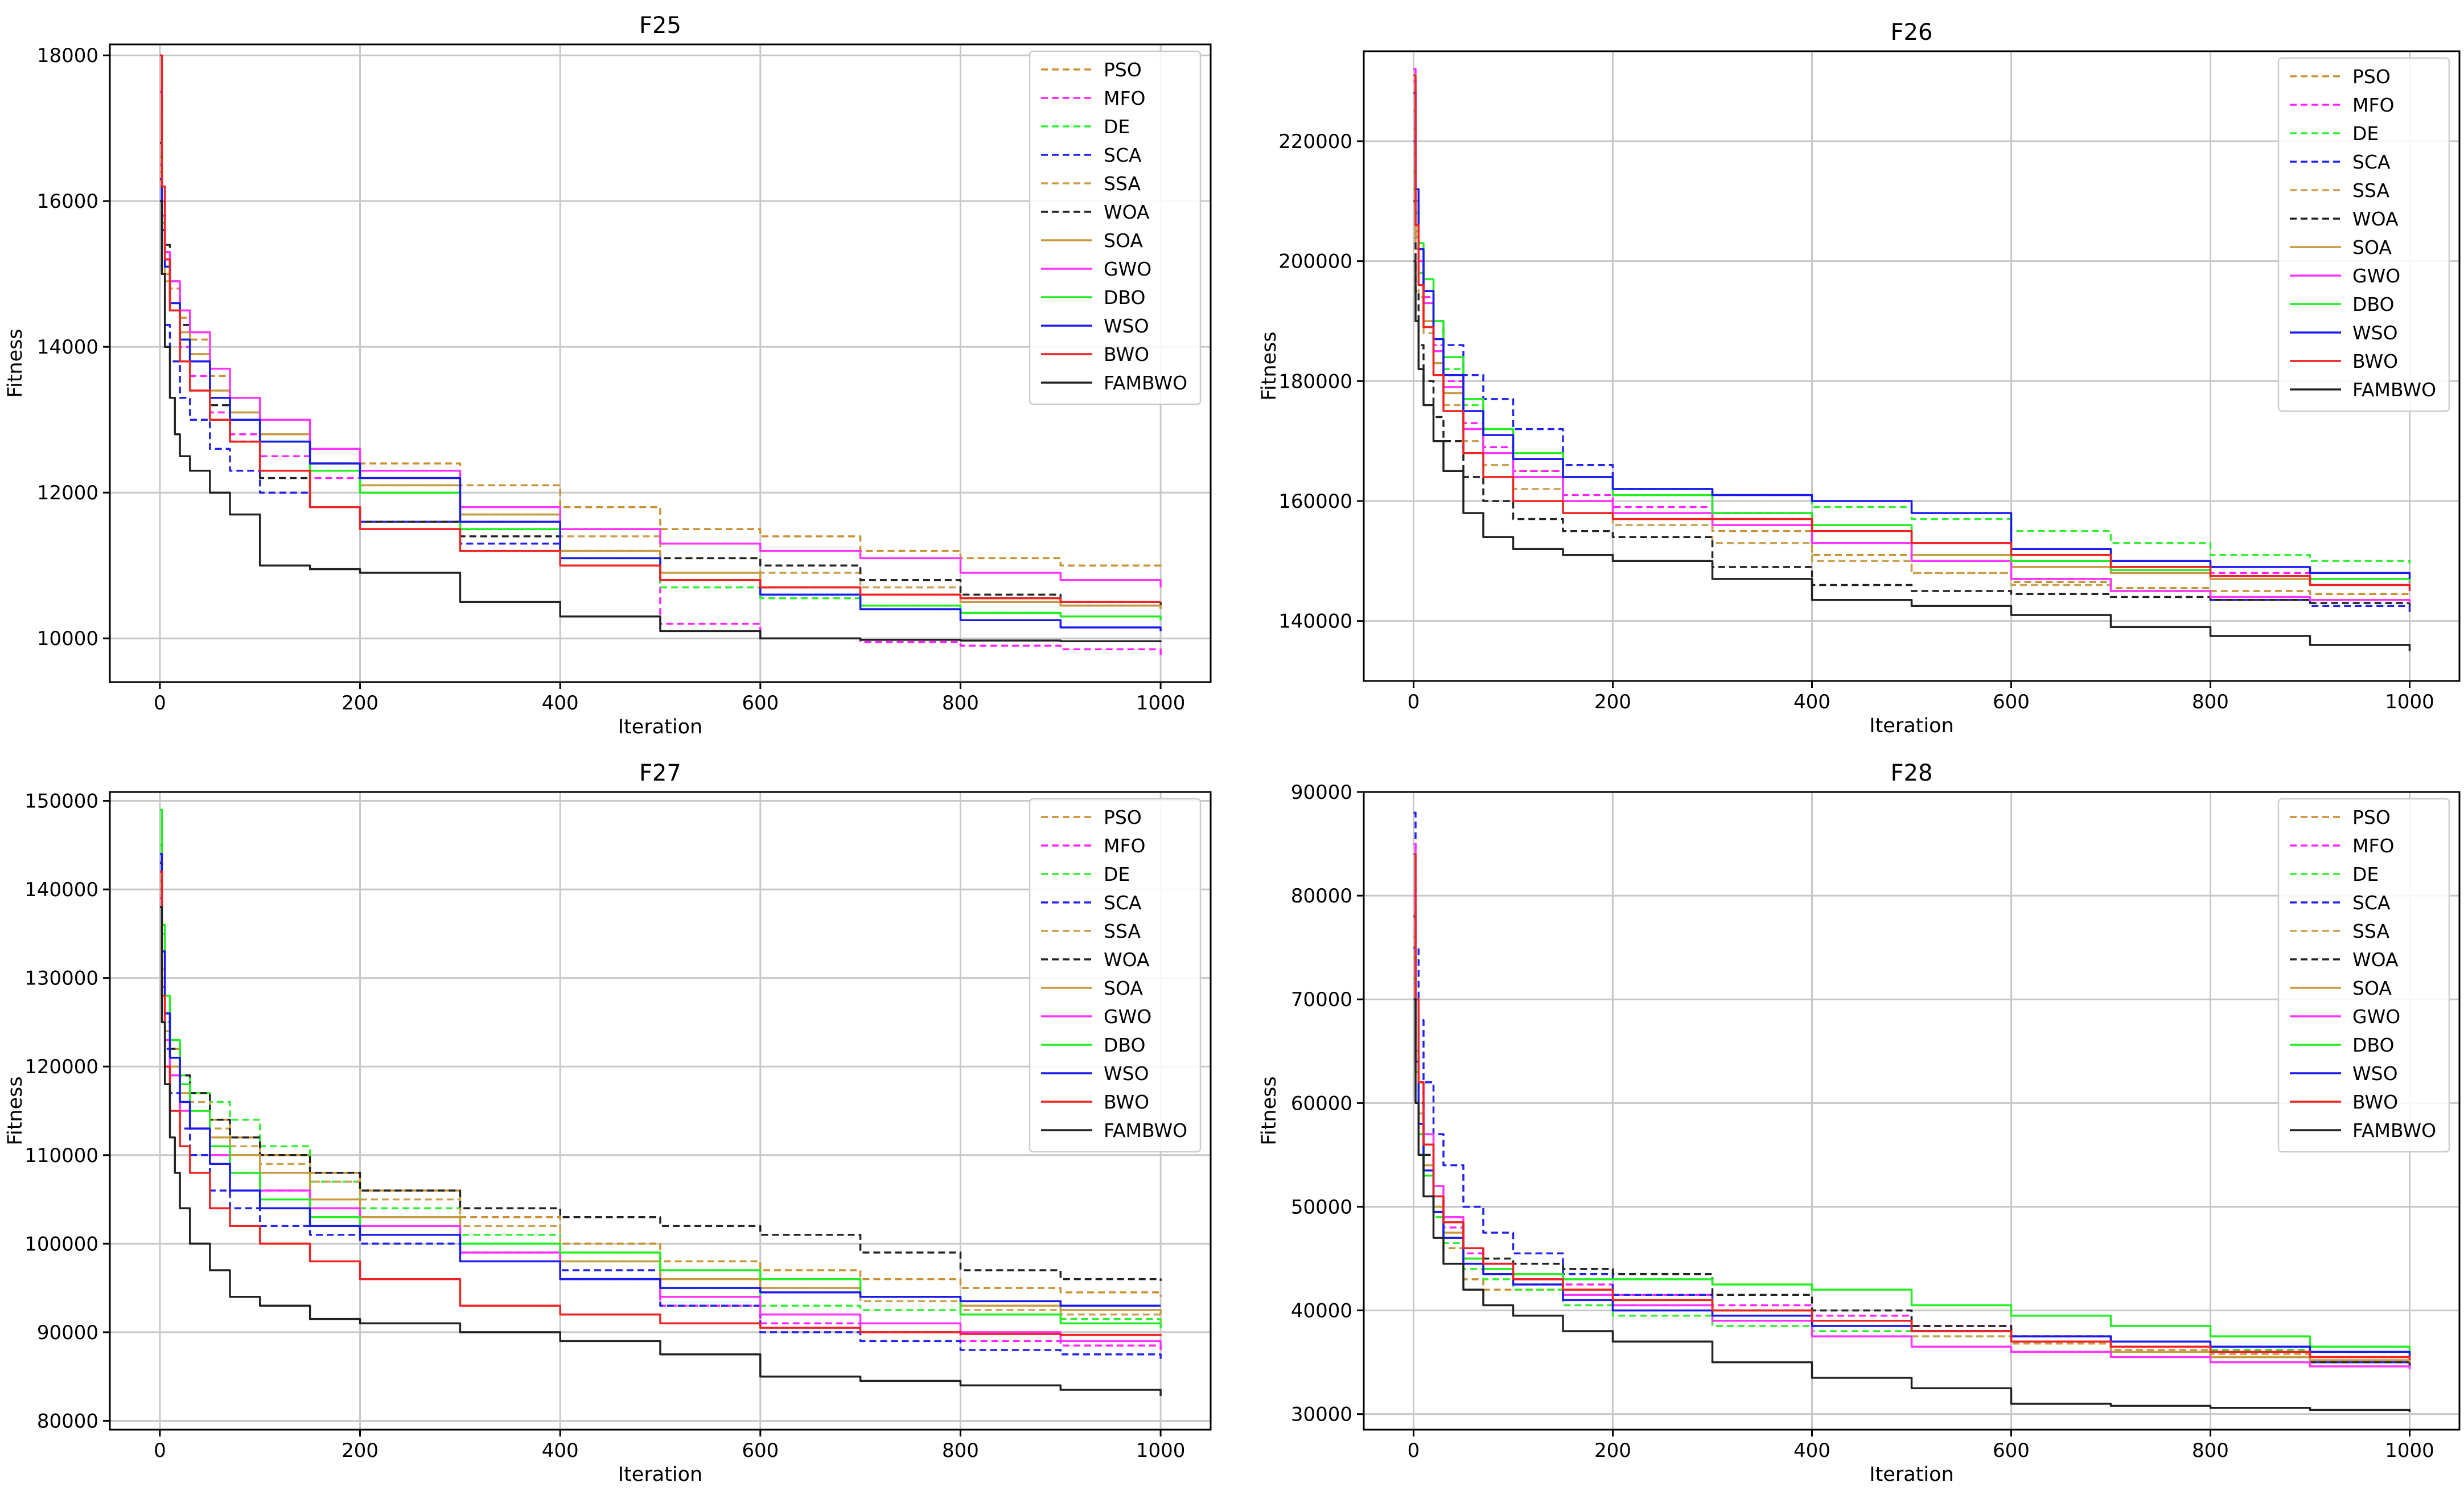 This screenshot has height=1494, width=2464. What do you see at coordinates (660, 26) in the screenshot?
I see `chart-title: F25` at bounding box center [660, 26].